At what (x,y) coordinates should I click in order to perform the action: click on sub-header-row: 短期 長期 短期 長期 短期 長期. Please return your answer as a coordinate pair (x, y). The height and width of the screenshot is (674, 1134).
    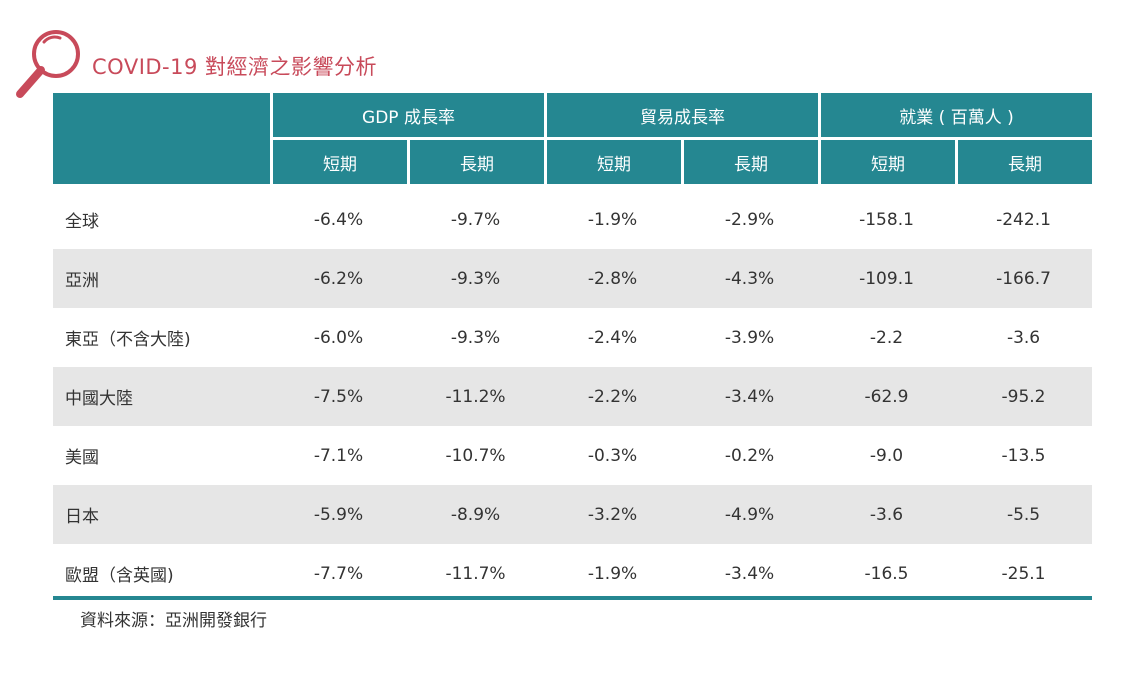
    Looking at the image, I should click on (573, 162).